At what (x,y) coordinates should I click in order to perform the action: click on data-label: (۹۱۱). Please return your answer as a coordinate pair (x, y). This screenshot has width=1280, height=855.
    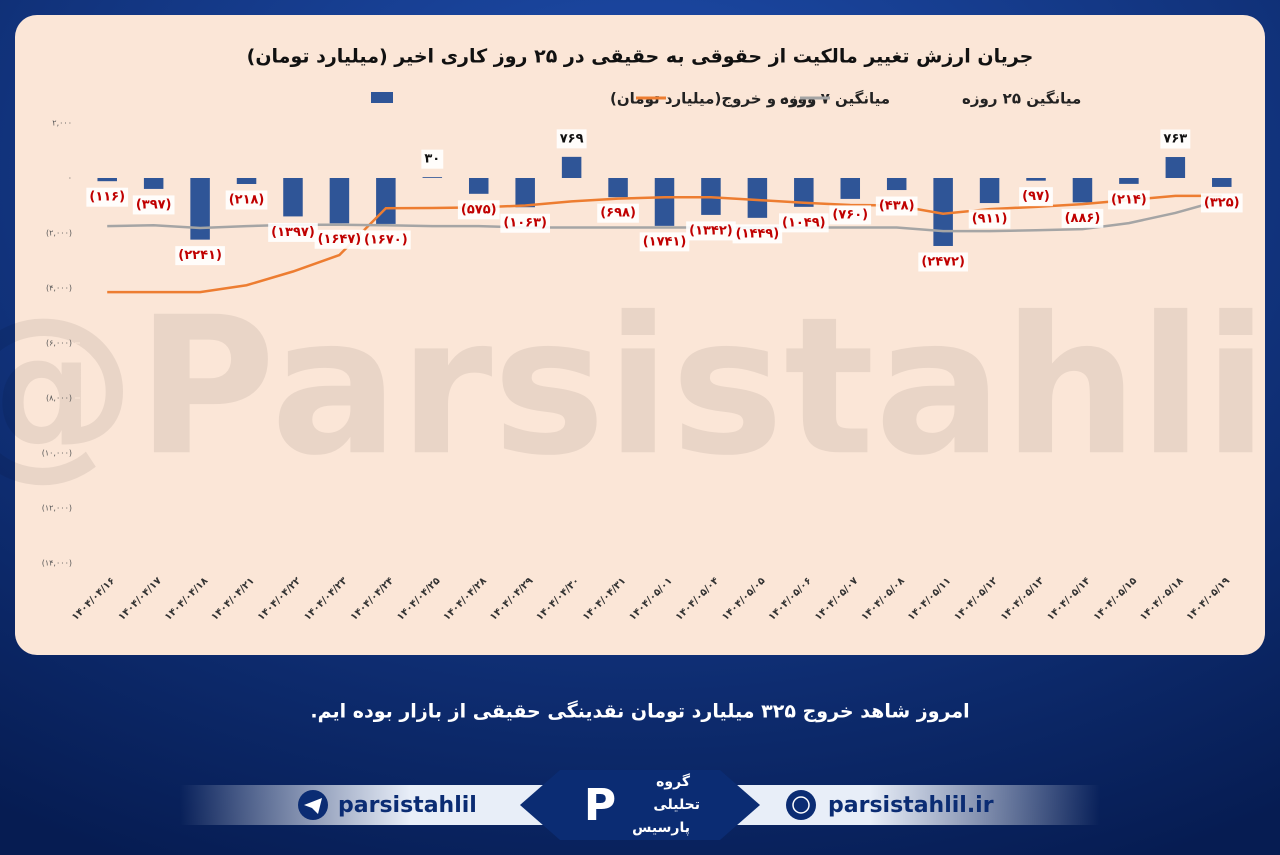
    Looking at the image, I should click on (990, 219).